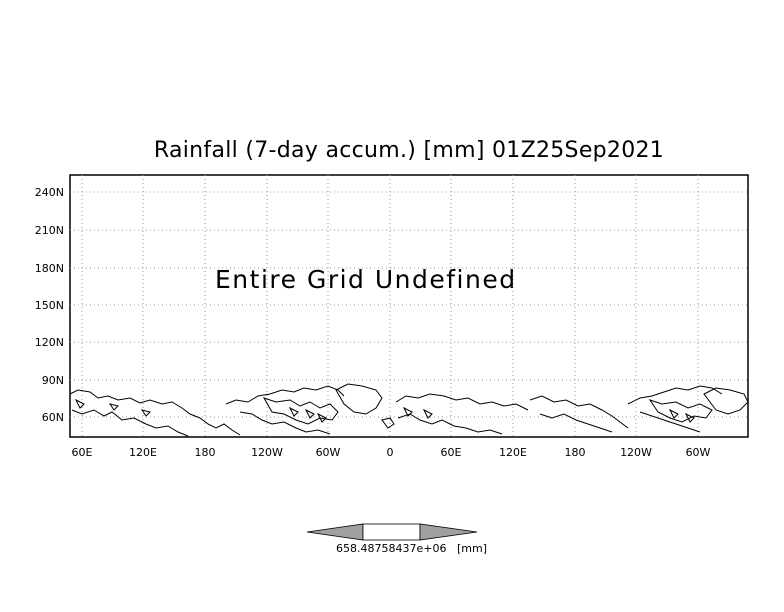 Image resolution: width=784 pixels, height=612 pixels. I want to click on colorbar-value-label: 658.48758437e+06, so click(391, 548).